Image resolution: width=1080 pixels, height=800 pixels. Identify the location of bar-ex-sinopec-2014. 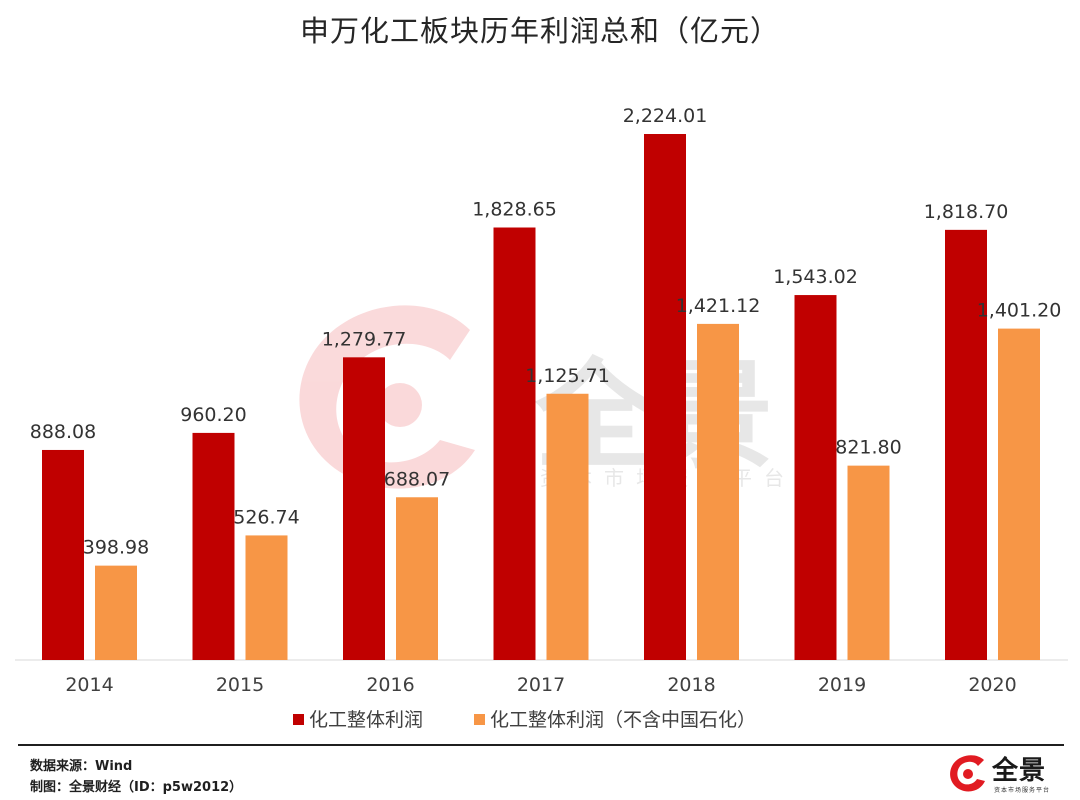
(116, 612).